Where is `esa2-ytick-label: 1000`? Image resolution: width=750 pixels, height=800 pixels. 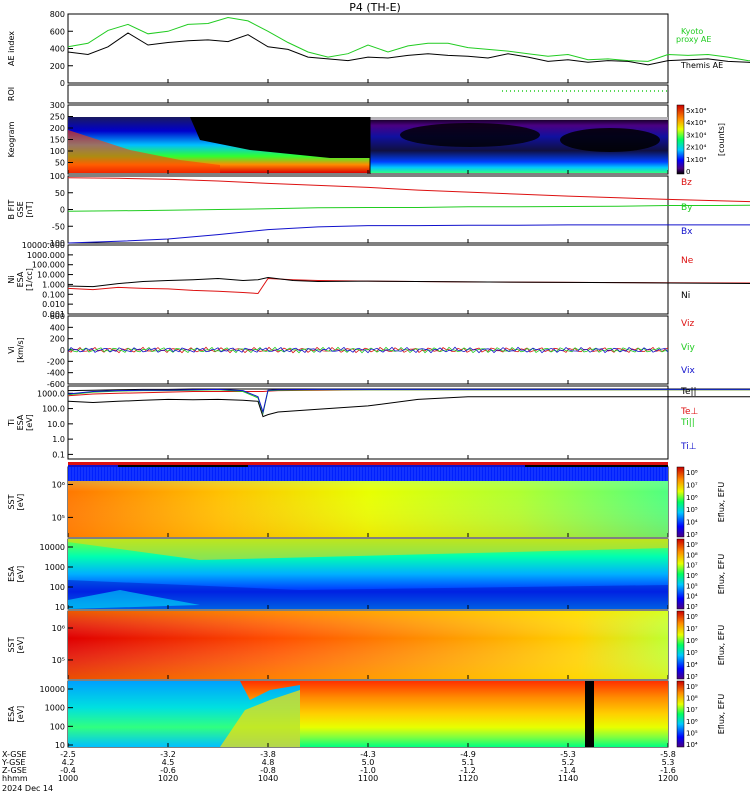 esa2-ytick-label: 1000 is located at coordinates (55, 708).